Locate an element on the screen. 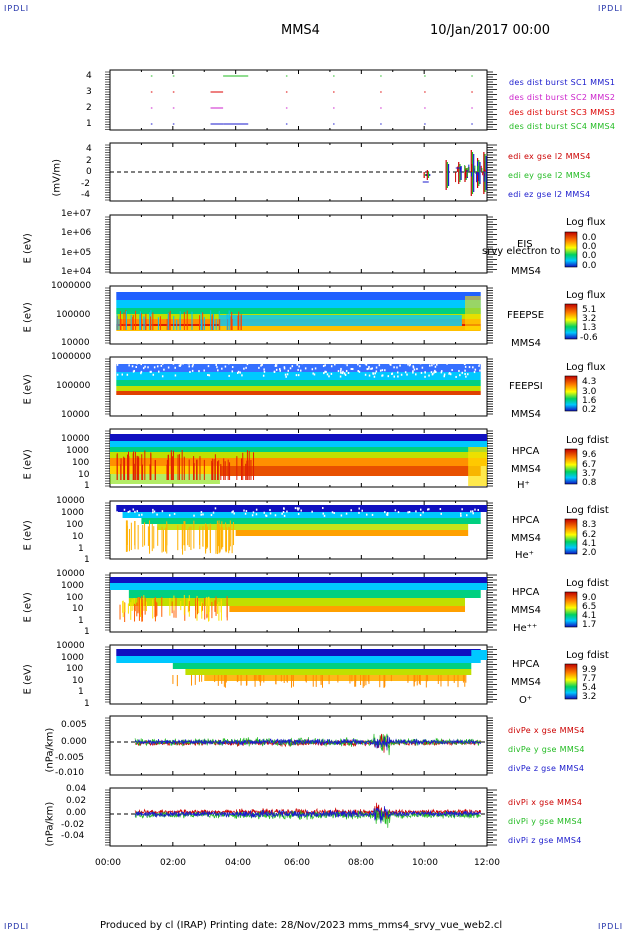  hpca-he2-ytick-3: 10 is located at coordinates (78, 609).